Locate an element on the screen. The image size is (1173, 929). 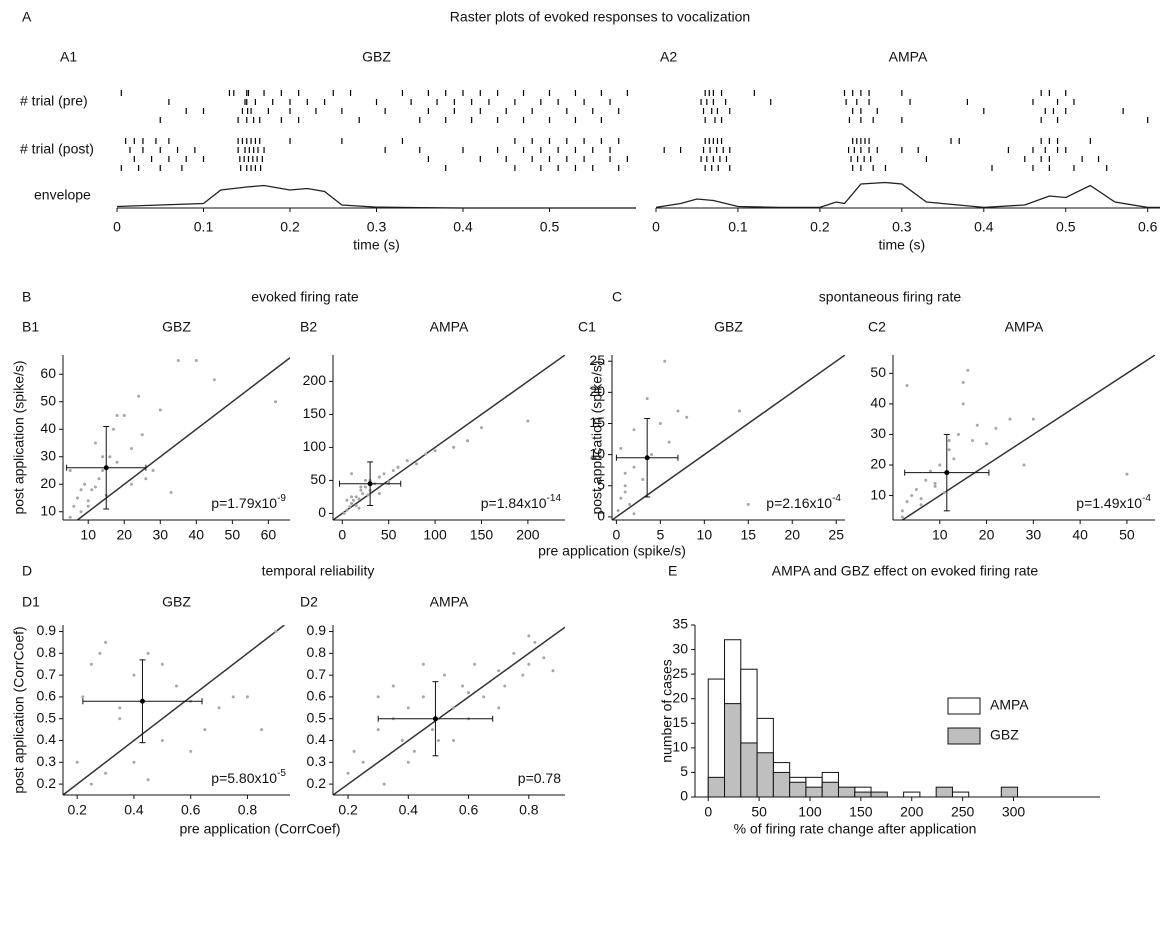
y-tick-label: 15 is located at coordinates (680, 722).